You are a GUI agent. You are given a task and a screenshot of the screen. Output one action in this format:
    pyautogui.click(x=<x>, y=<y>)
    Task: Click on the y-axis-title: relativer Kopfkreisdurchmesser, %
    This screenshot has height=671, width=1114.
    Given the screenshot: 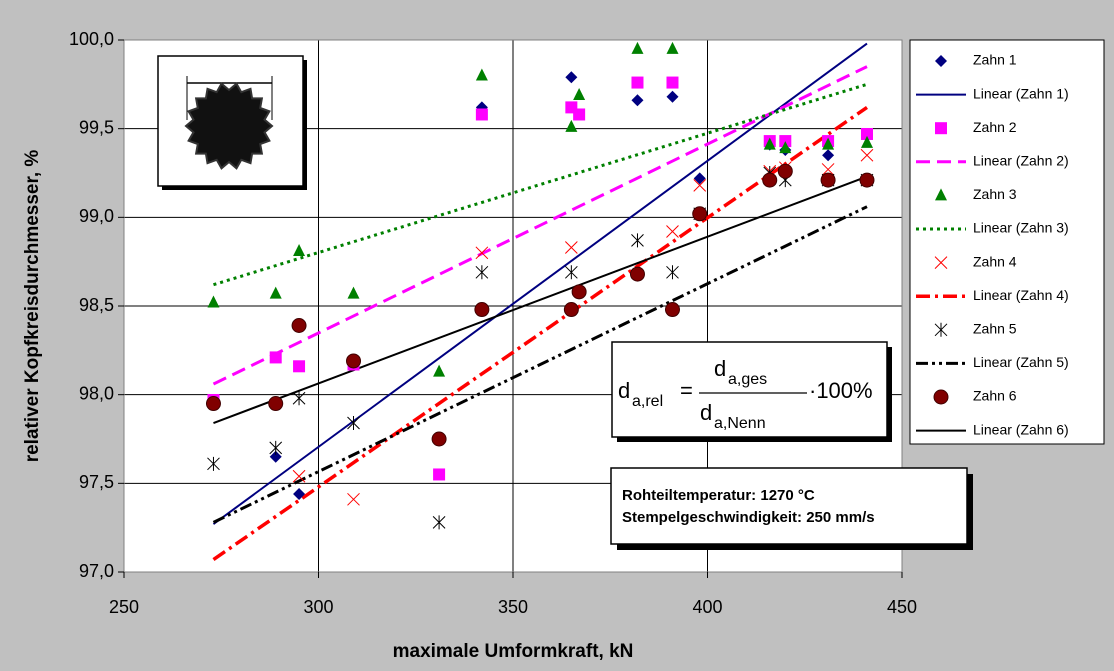 What is the action you would take?
    pyautogui.click(x=32, y=306)
    